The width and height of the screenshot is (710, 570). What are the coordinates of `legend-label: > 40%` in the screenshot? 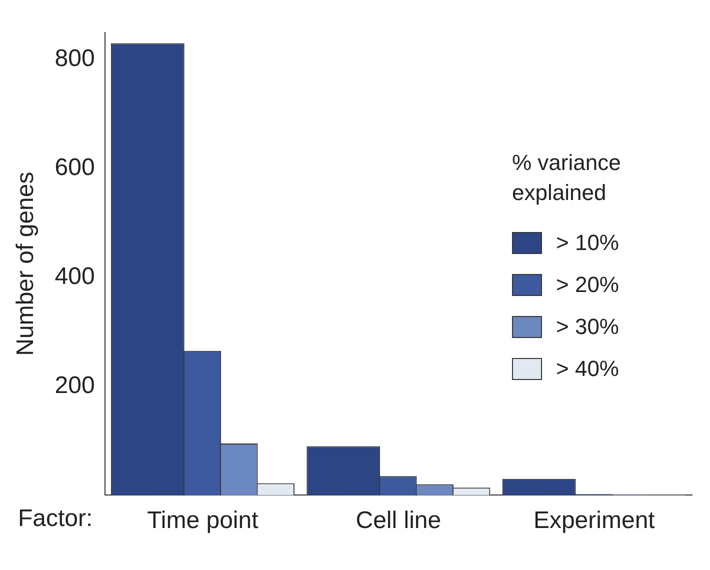 It's located at (587, 369).